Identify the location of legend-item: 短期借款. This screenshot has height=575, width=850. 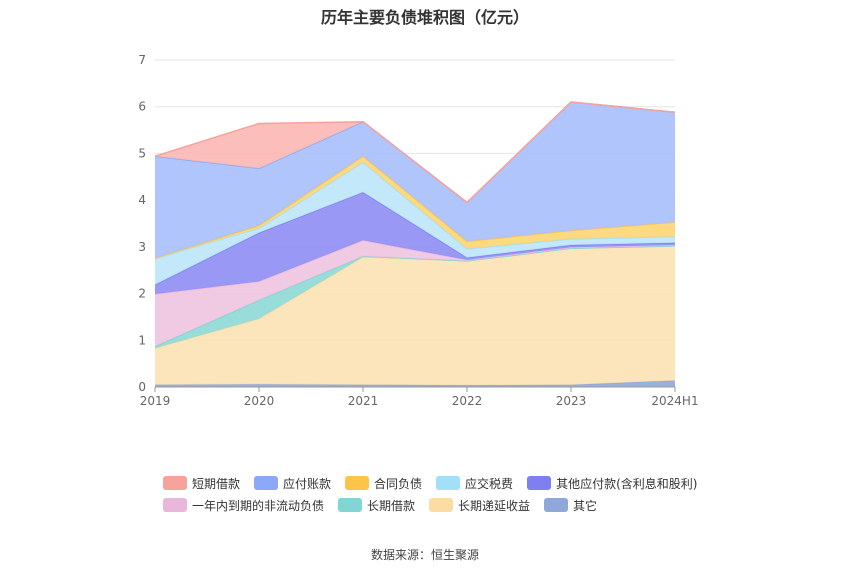
(201, 483).